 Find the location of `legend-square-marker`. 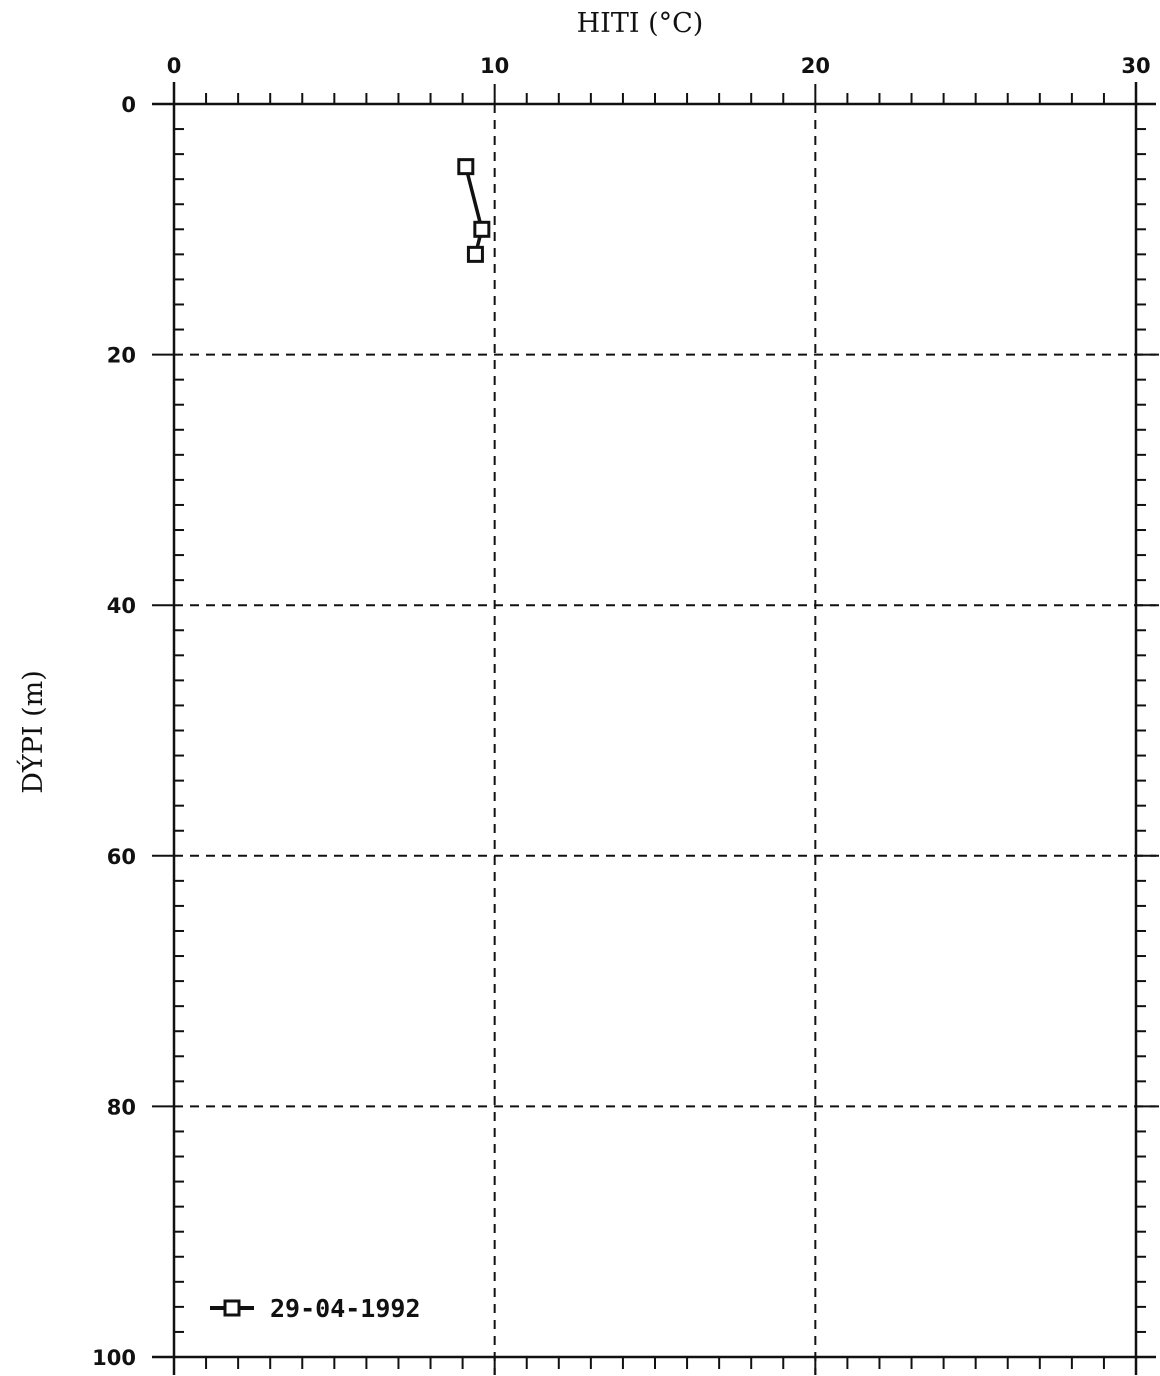

legend-square-marker is located at coordinates (232, 1308).